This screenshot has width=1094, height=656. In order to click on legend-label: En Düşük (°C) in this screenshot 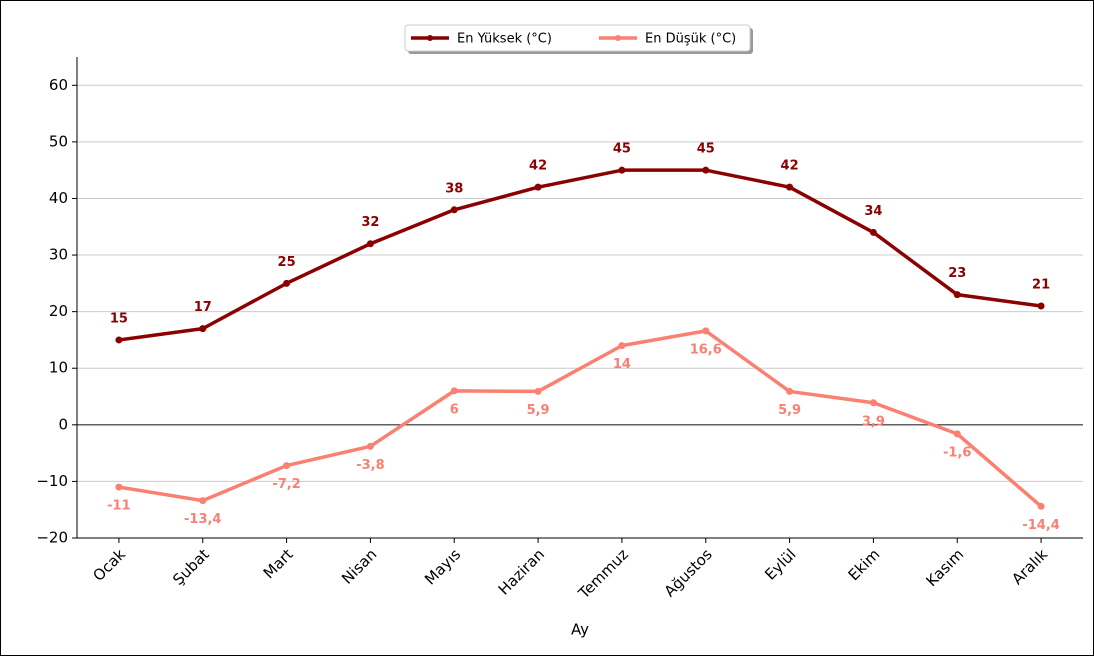, I will do `click(690, 39)`.